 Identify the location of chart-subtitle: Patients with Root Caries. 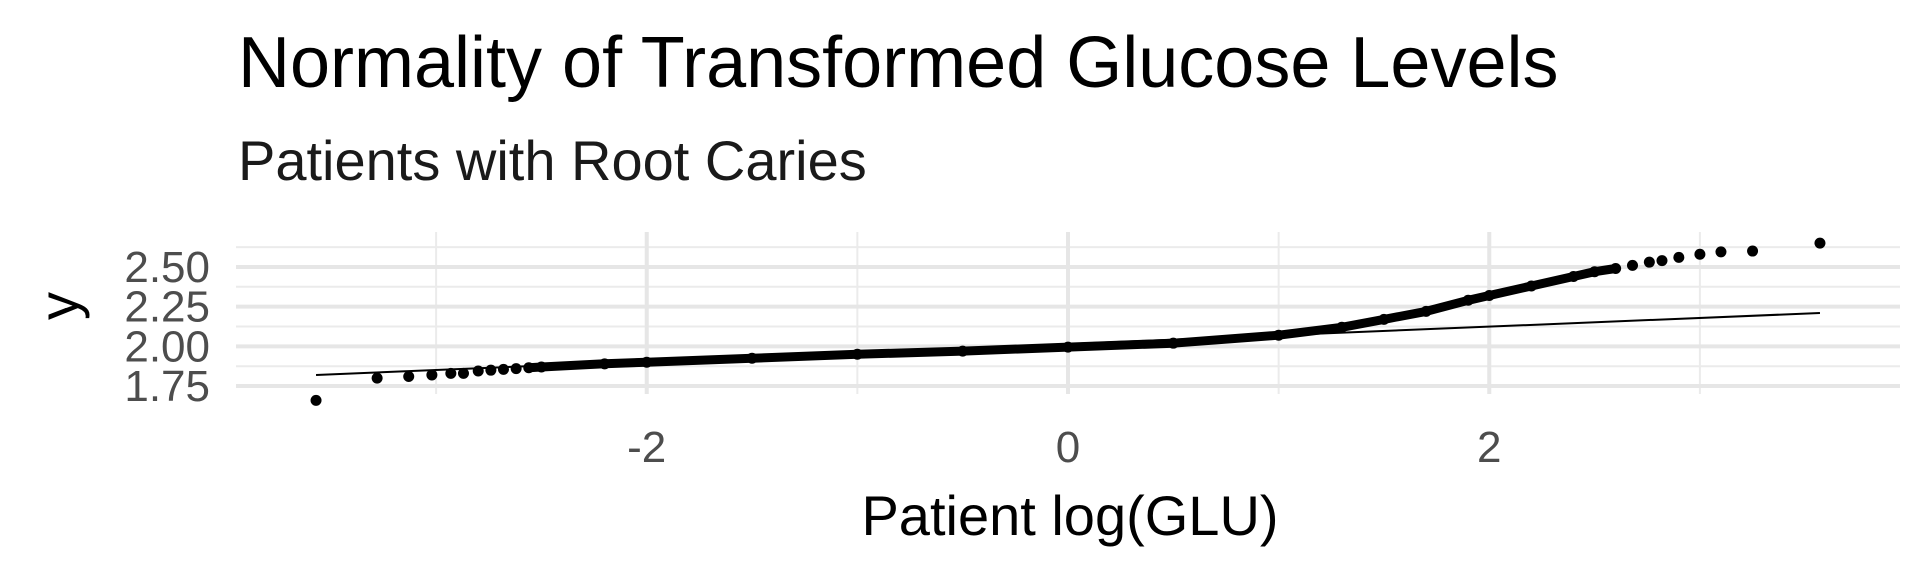
(552, 160).